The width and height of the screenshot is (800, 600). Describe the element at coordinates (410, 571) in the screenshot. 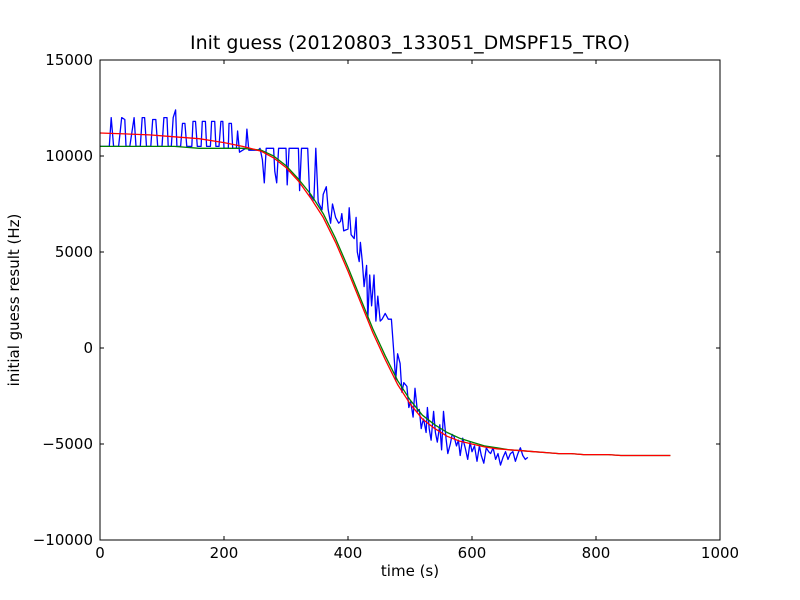

I see `x-axis-label: time (s)` at that location.